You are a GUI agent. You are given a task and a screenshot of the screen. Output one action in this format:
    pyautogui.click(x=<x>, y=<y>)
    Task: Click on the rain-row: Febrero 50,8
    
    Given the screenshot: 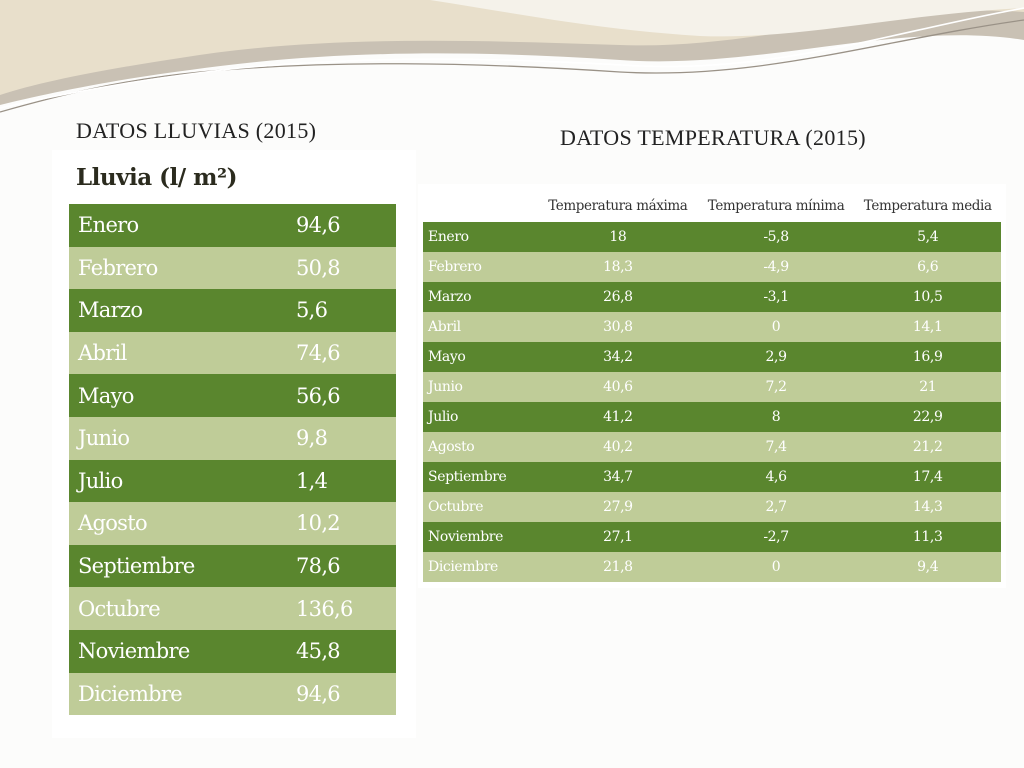 What is the action you would take?
    pyautogui.click(x=232, y=268)
    